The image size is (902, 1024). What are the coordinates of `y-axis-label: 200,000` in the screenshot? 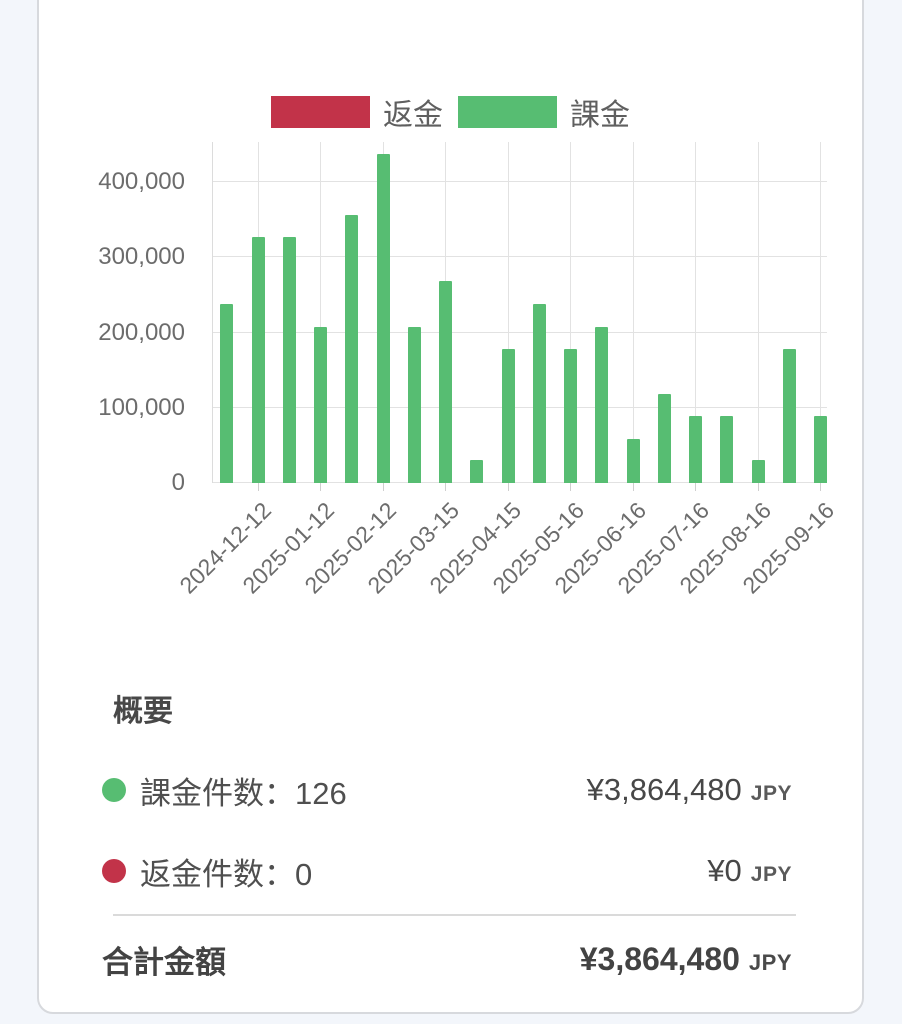 It's located at (141, 332).